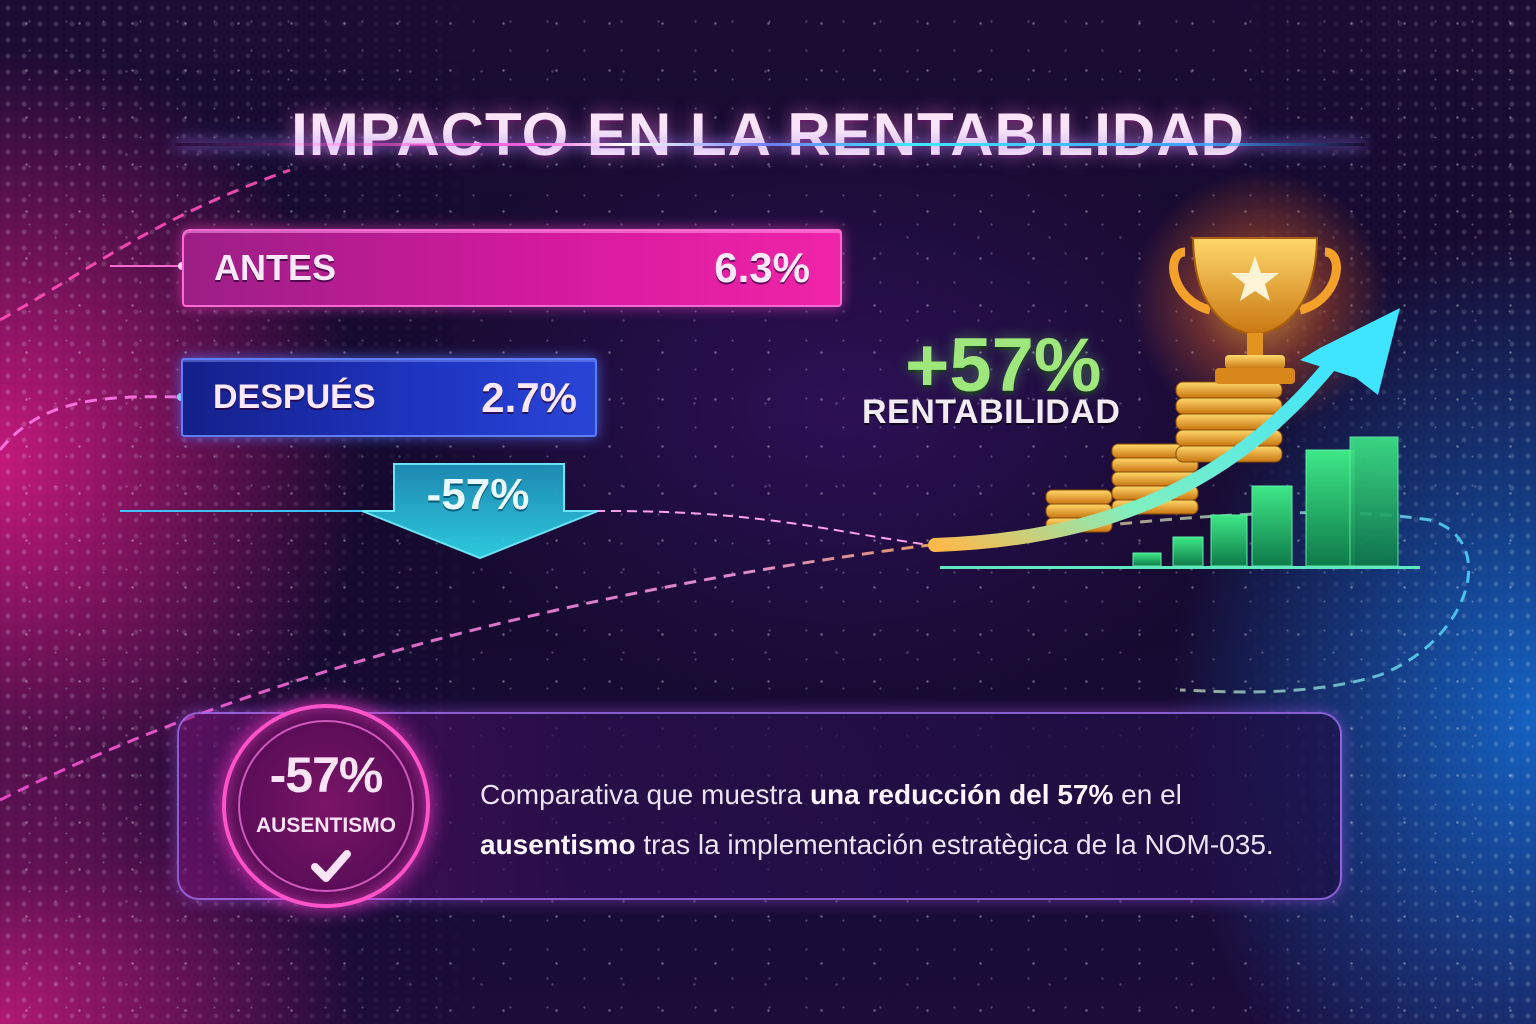 This screenshot has width=1536, height=1024. I want to click on desc-text-1: Comparativa que muestra, so click(645, 794).